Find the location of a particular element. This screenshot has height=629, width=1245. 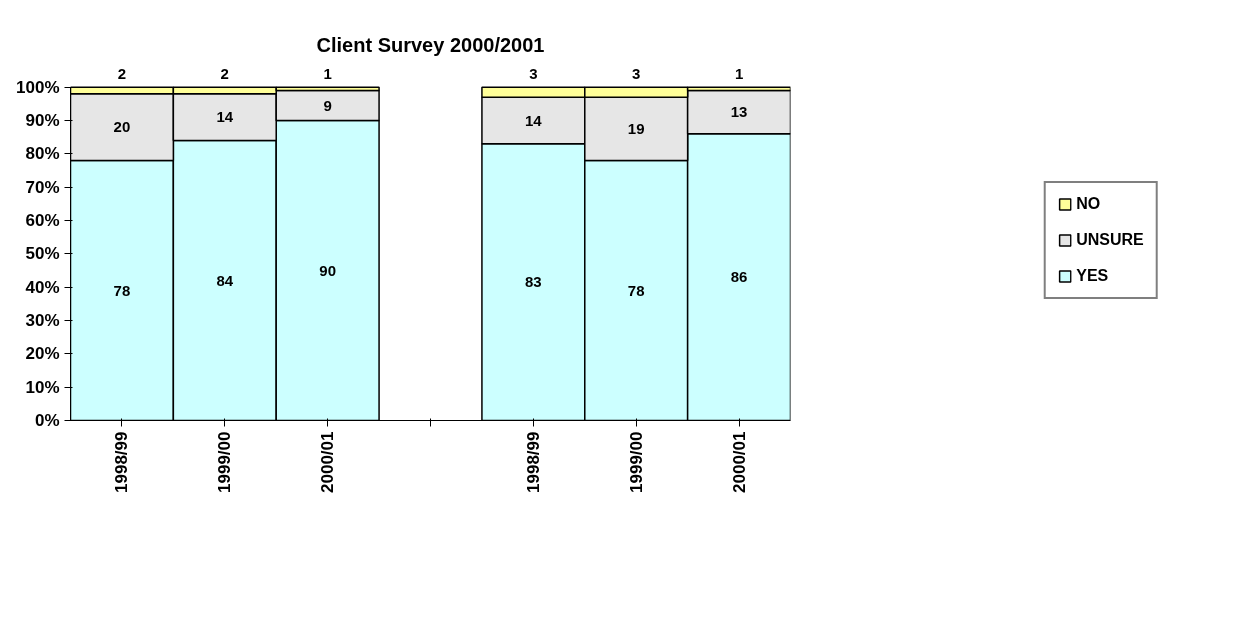

y-tick-label: 90% is located at coordinates (42, 120).